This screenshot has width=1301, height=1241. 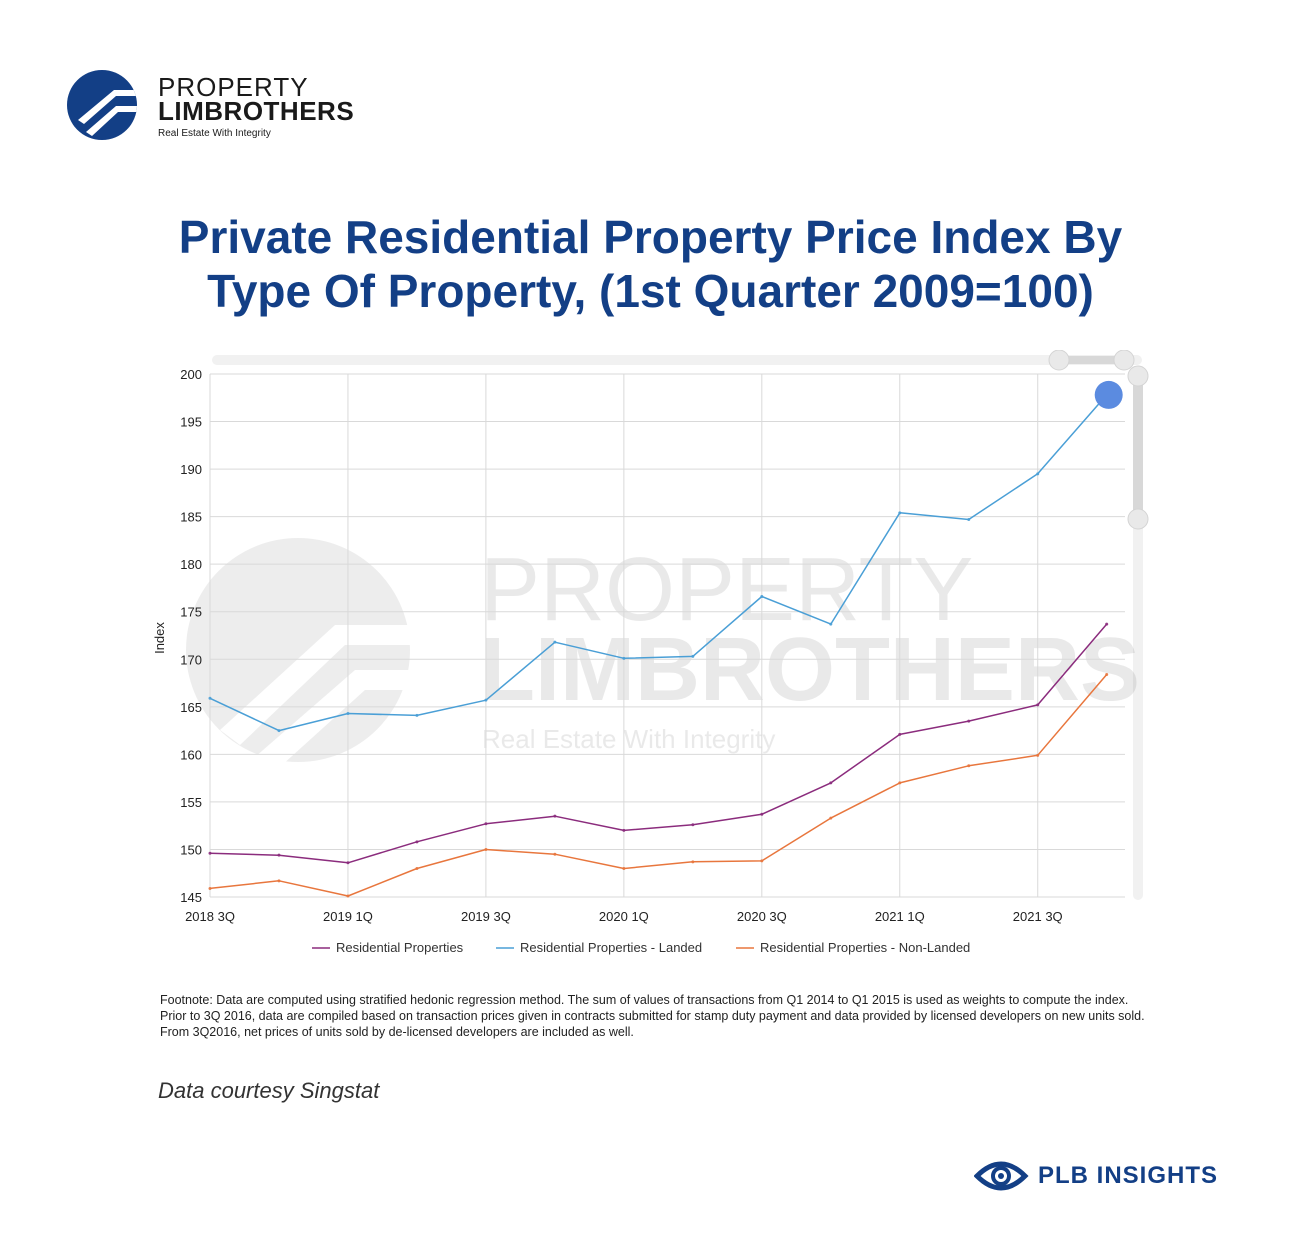 What do you see at coordinates (256, 111) in the screenshot?
I see `logo-text-line2: LIMBROTHERS` at bounding box center [256, 111].